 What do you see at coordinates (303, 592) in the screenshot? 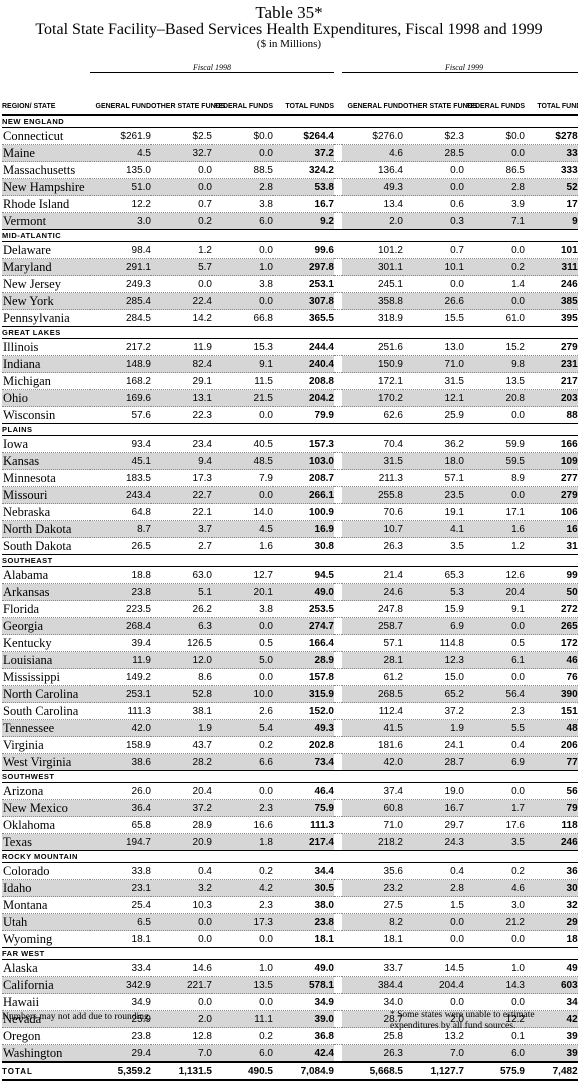
I see `table-cell: 49.0` at bounding box center [303, 592].